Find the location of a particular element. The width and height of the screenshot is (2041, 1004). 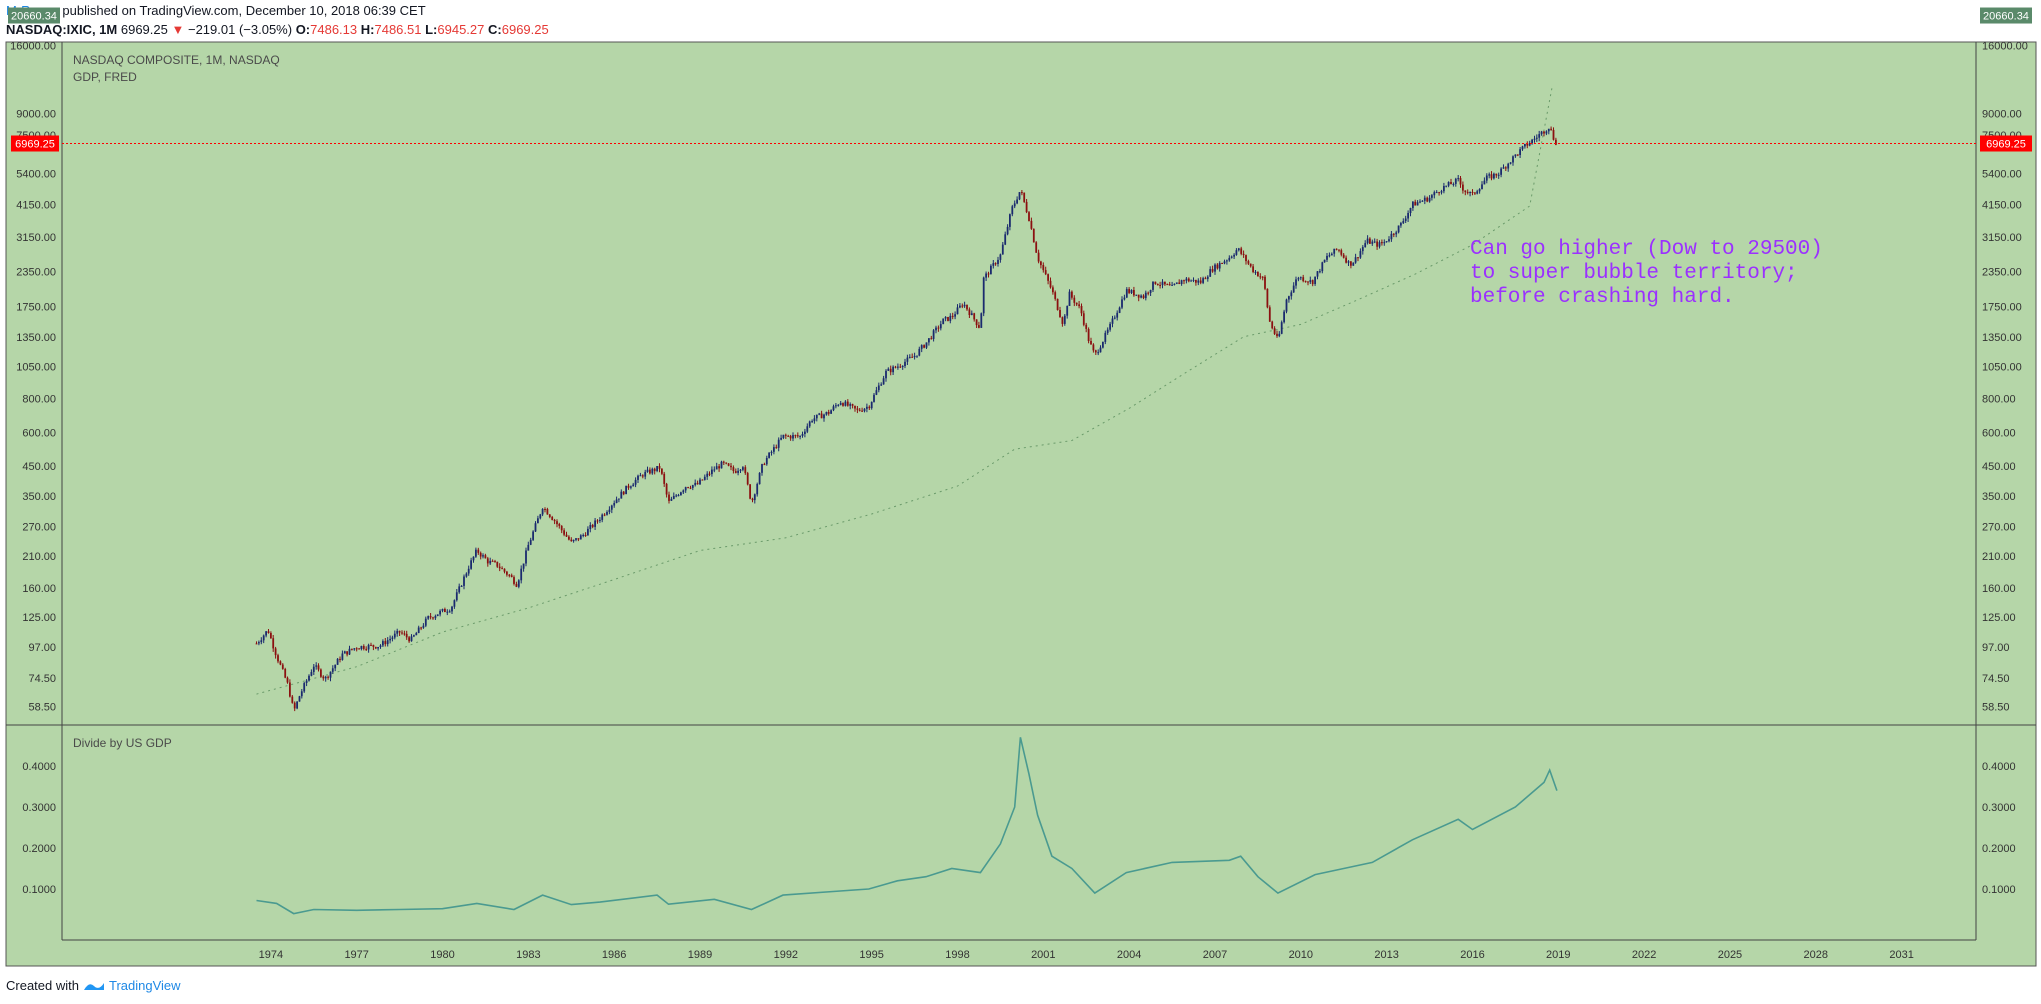

sub-y-tick-label-left: 0.1000 is located at coordinates (39, 890).